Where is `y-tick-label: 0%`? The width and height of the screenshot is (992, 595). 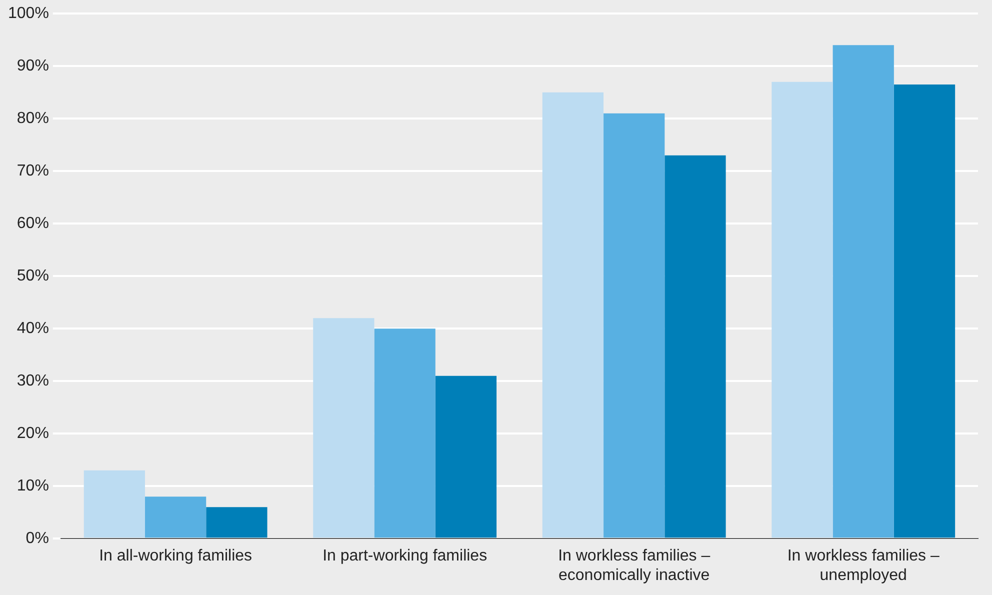 y-tick-label: 0% is located at coordinates (37, 539).